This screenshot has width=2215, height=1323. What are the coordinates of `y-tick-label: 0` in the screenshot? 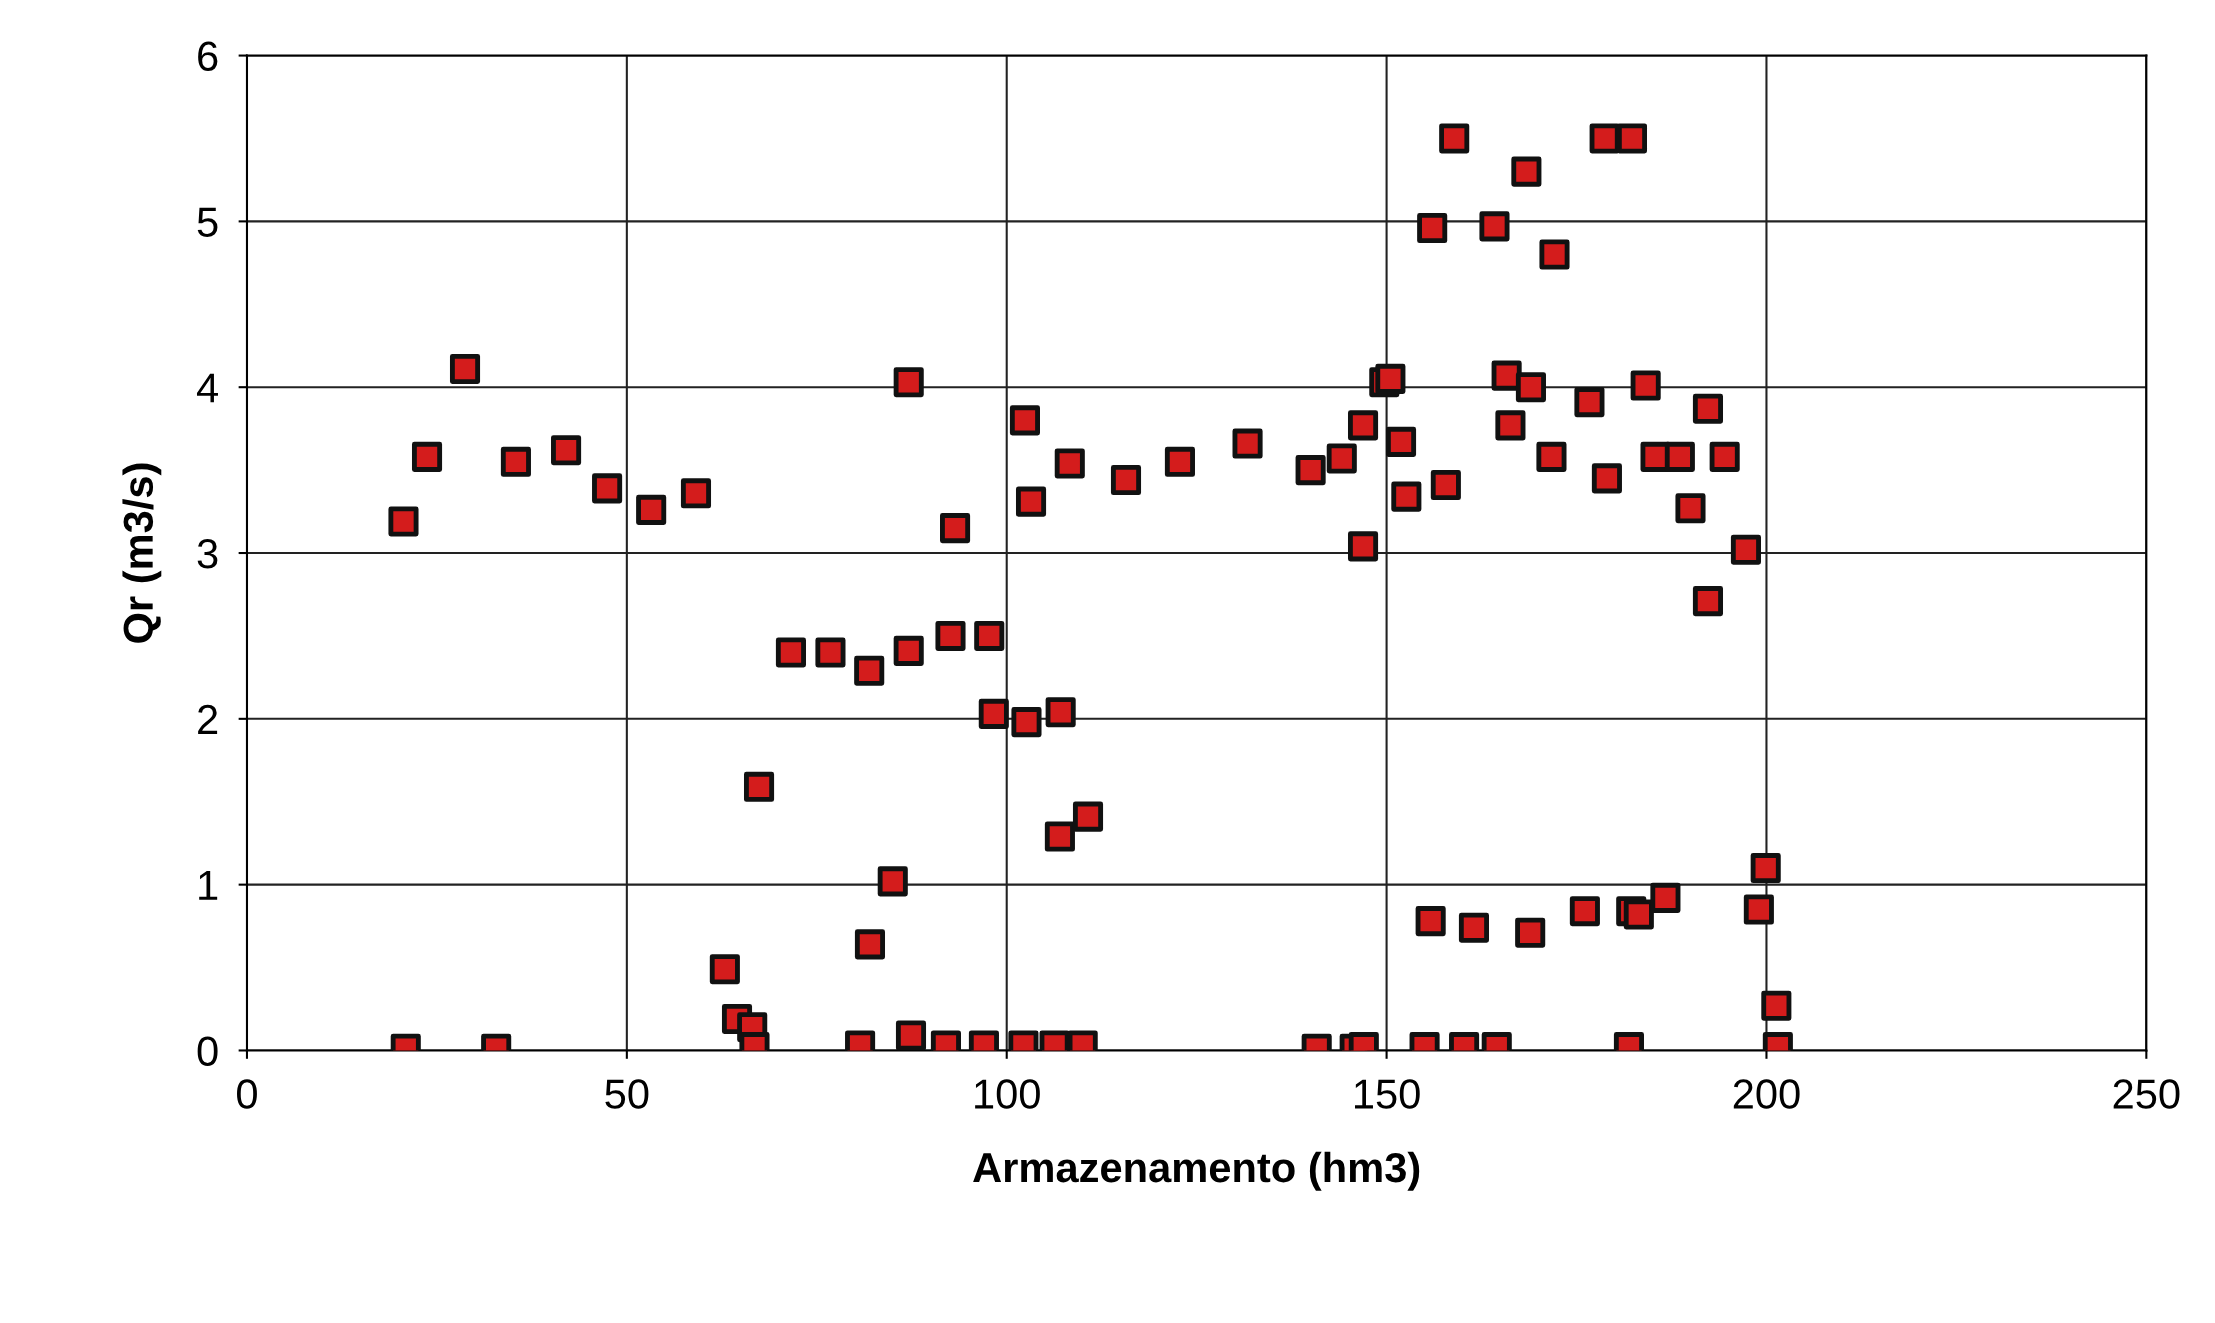 It's located at (207, 1051).